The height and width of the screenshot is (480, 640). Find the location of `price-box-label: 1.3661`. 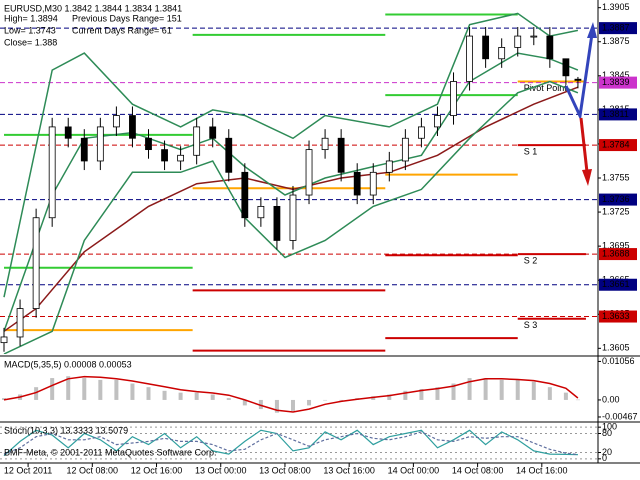

price-box-label: 1.3661 is located at coordinates (616, 284).